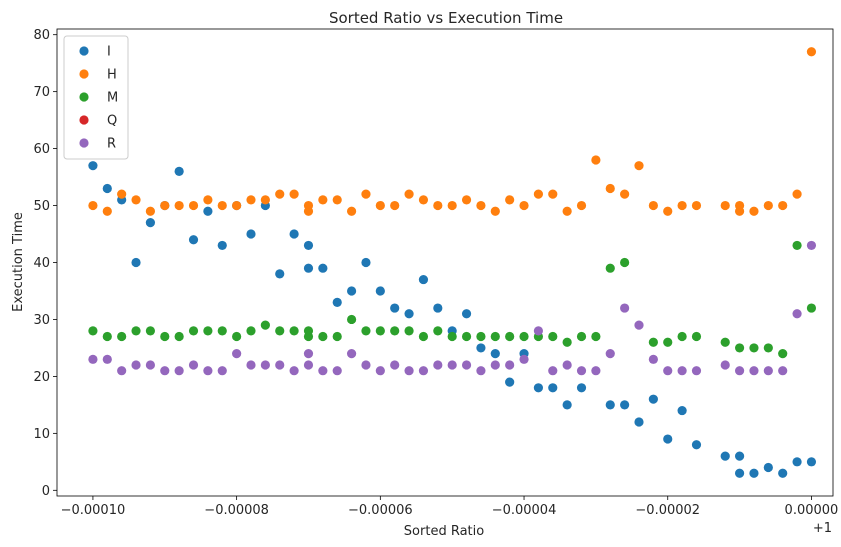 This screenshot has height=547, width=841. Describe the element at coordinates (41, 92) in the screenshot. I see `y-tick-label: 70` at that location.